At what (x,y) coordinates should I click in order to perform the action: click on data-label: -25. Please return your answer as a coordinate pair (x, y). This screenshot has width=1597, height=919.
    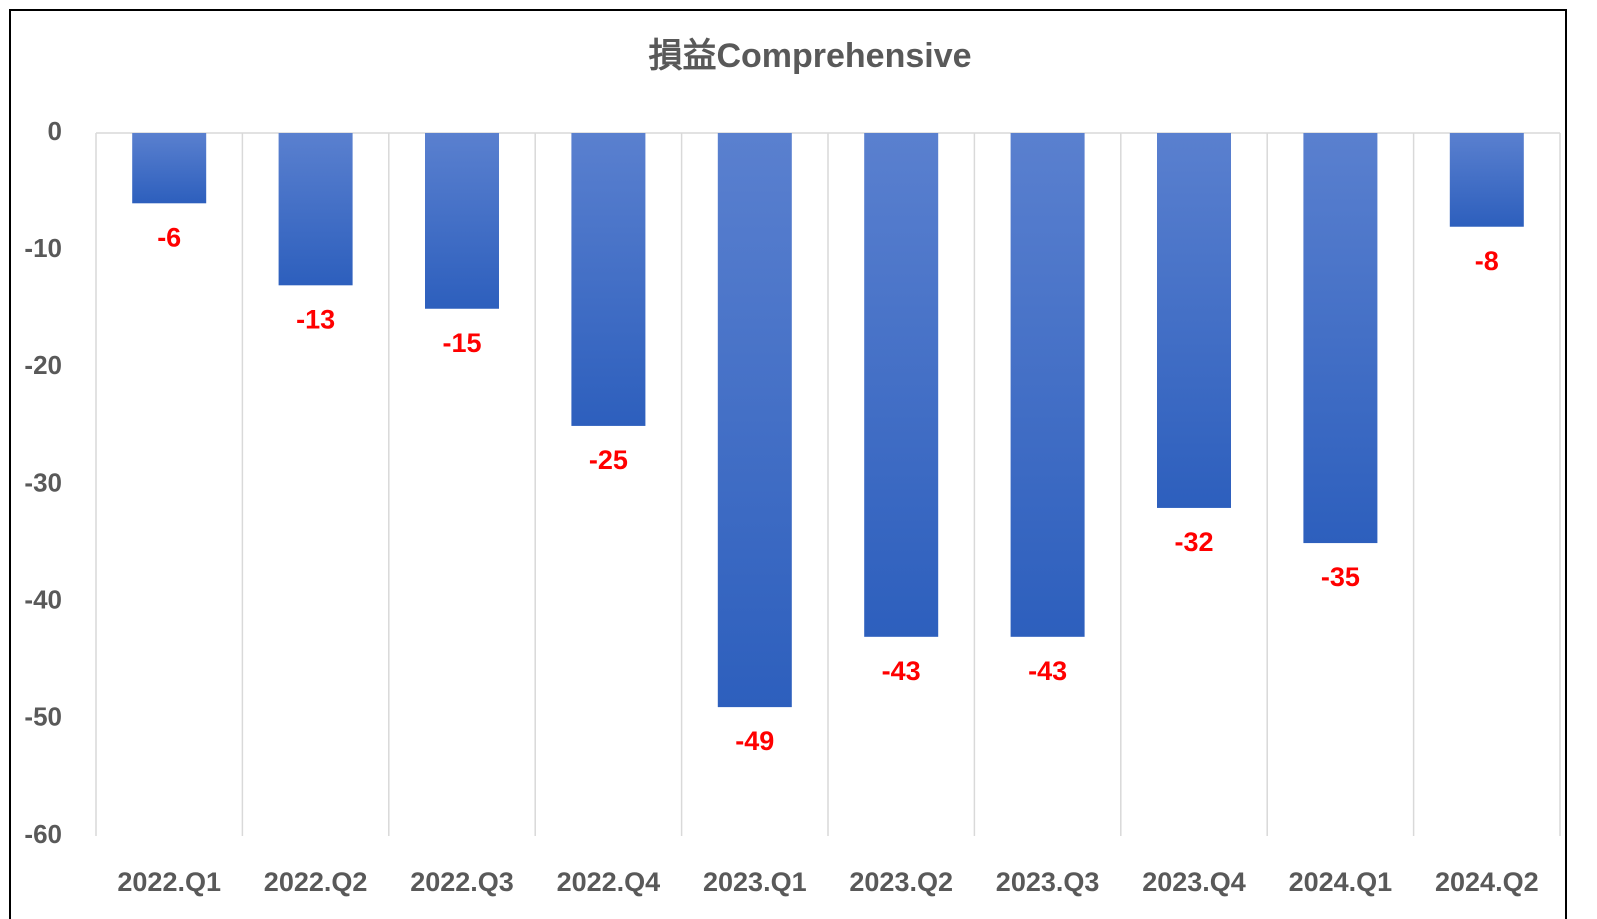
    Looking at the image, I should click on (608, 460).